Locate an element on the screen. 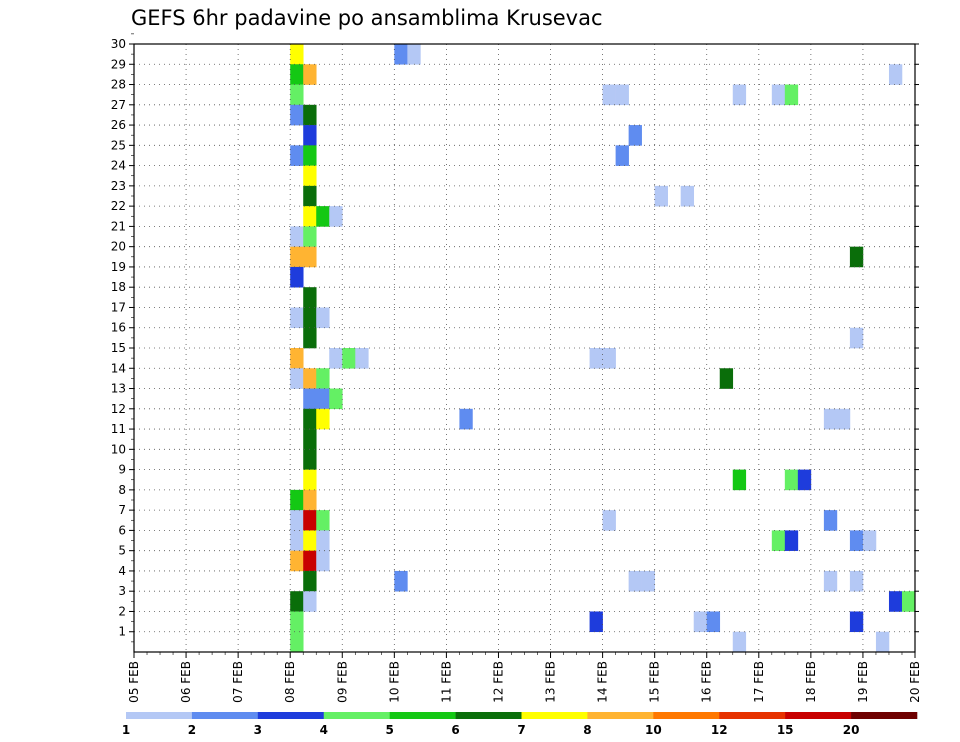 This screenshot has height=742, width=960. x-tick-label: 06 FEB is located at coordinates (186, 682).